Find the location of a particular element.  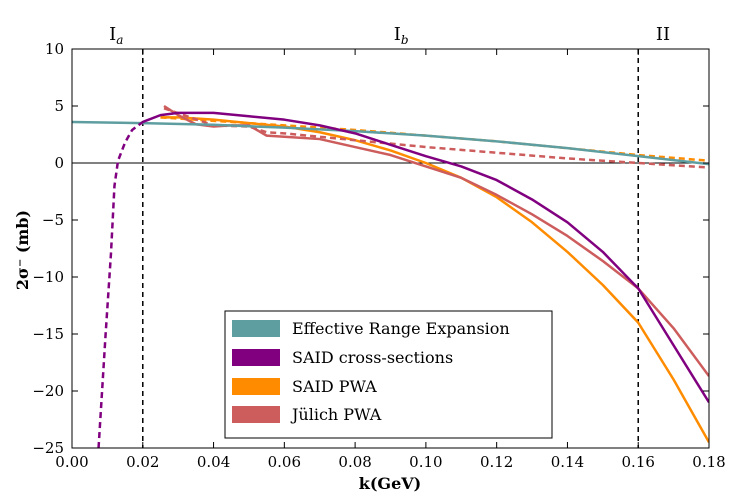

region-label: Ib is located at coordinates (401, 35).